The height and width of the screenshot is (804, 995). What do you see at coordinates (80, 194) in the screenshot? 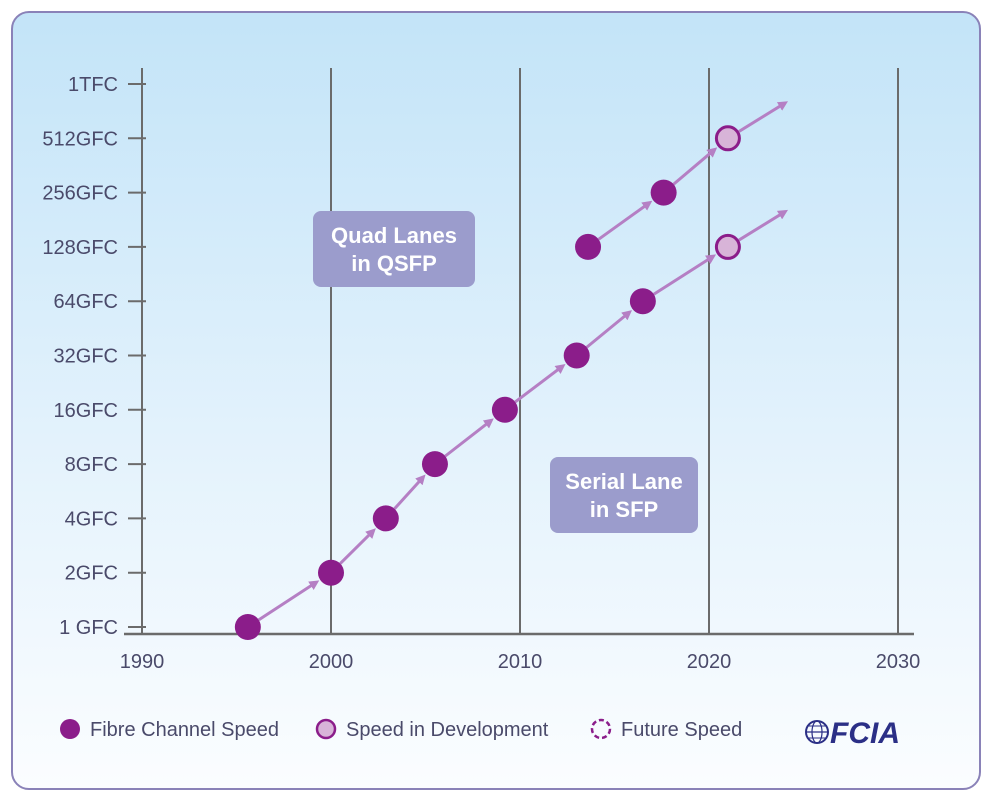
I see `y-tick-label: 256GFC` at bounding box center [80, 194].